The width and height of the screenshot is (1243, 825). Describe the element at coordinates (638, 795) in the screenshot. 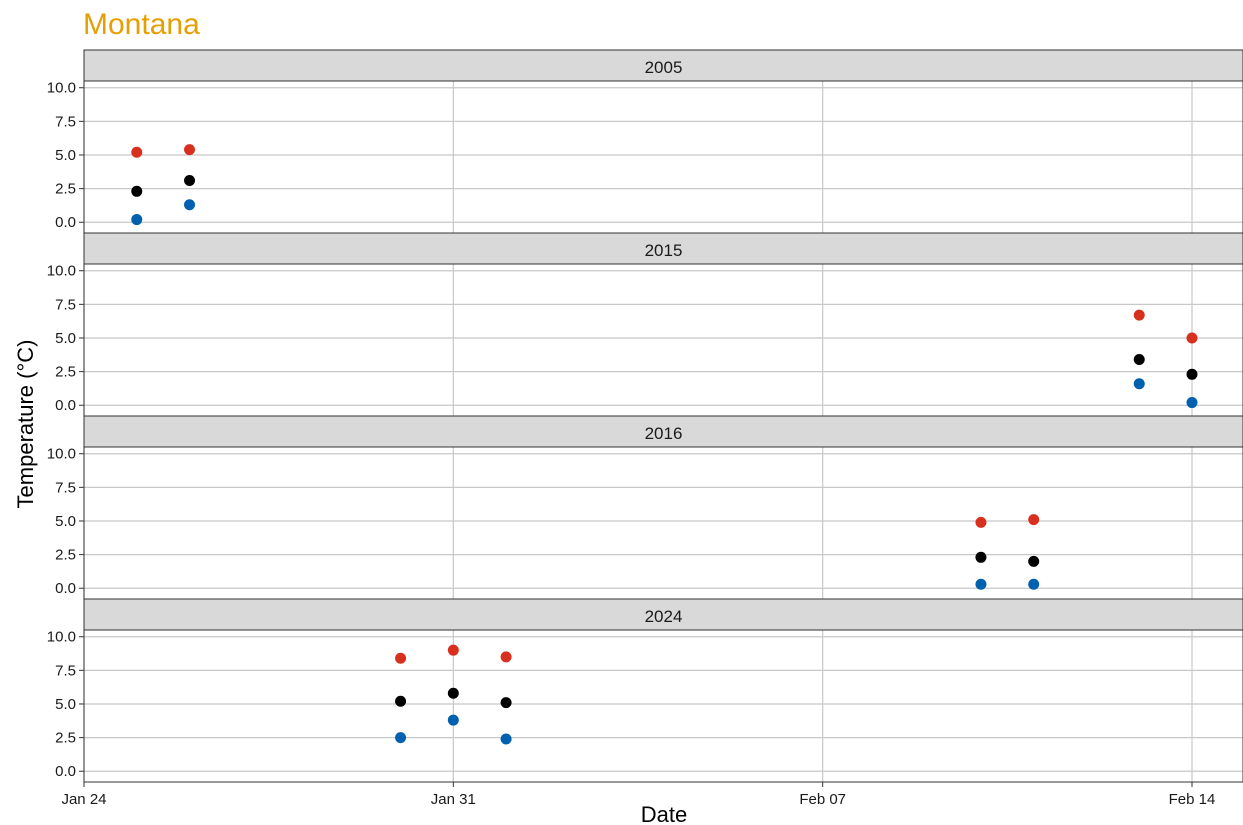

I see `x-axis: Jan 24 Jan 31 Feb 07 Feb 14` at that location.